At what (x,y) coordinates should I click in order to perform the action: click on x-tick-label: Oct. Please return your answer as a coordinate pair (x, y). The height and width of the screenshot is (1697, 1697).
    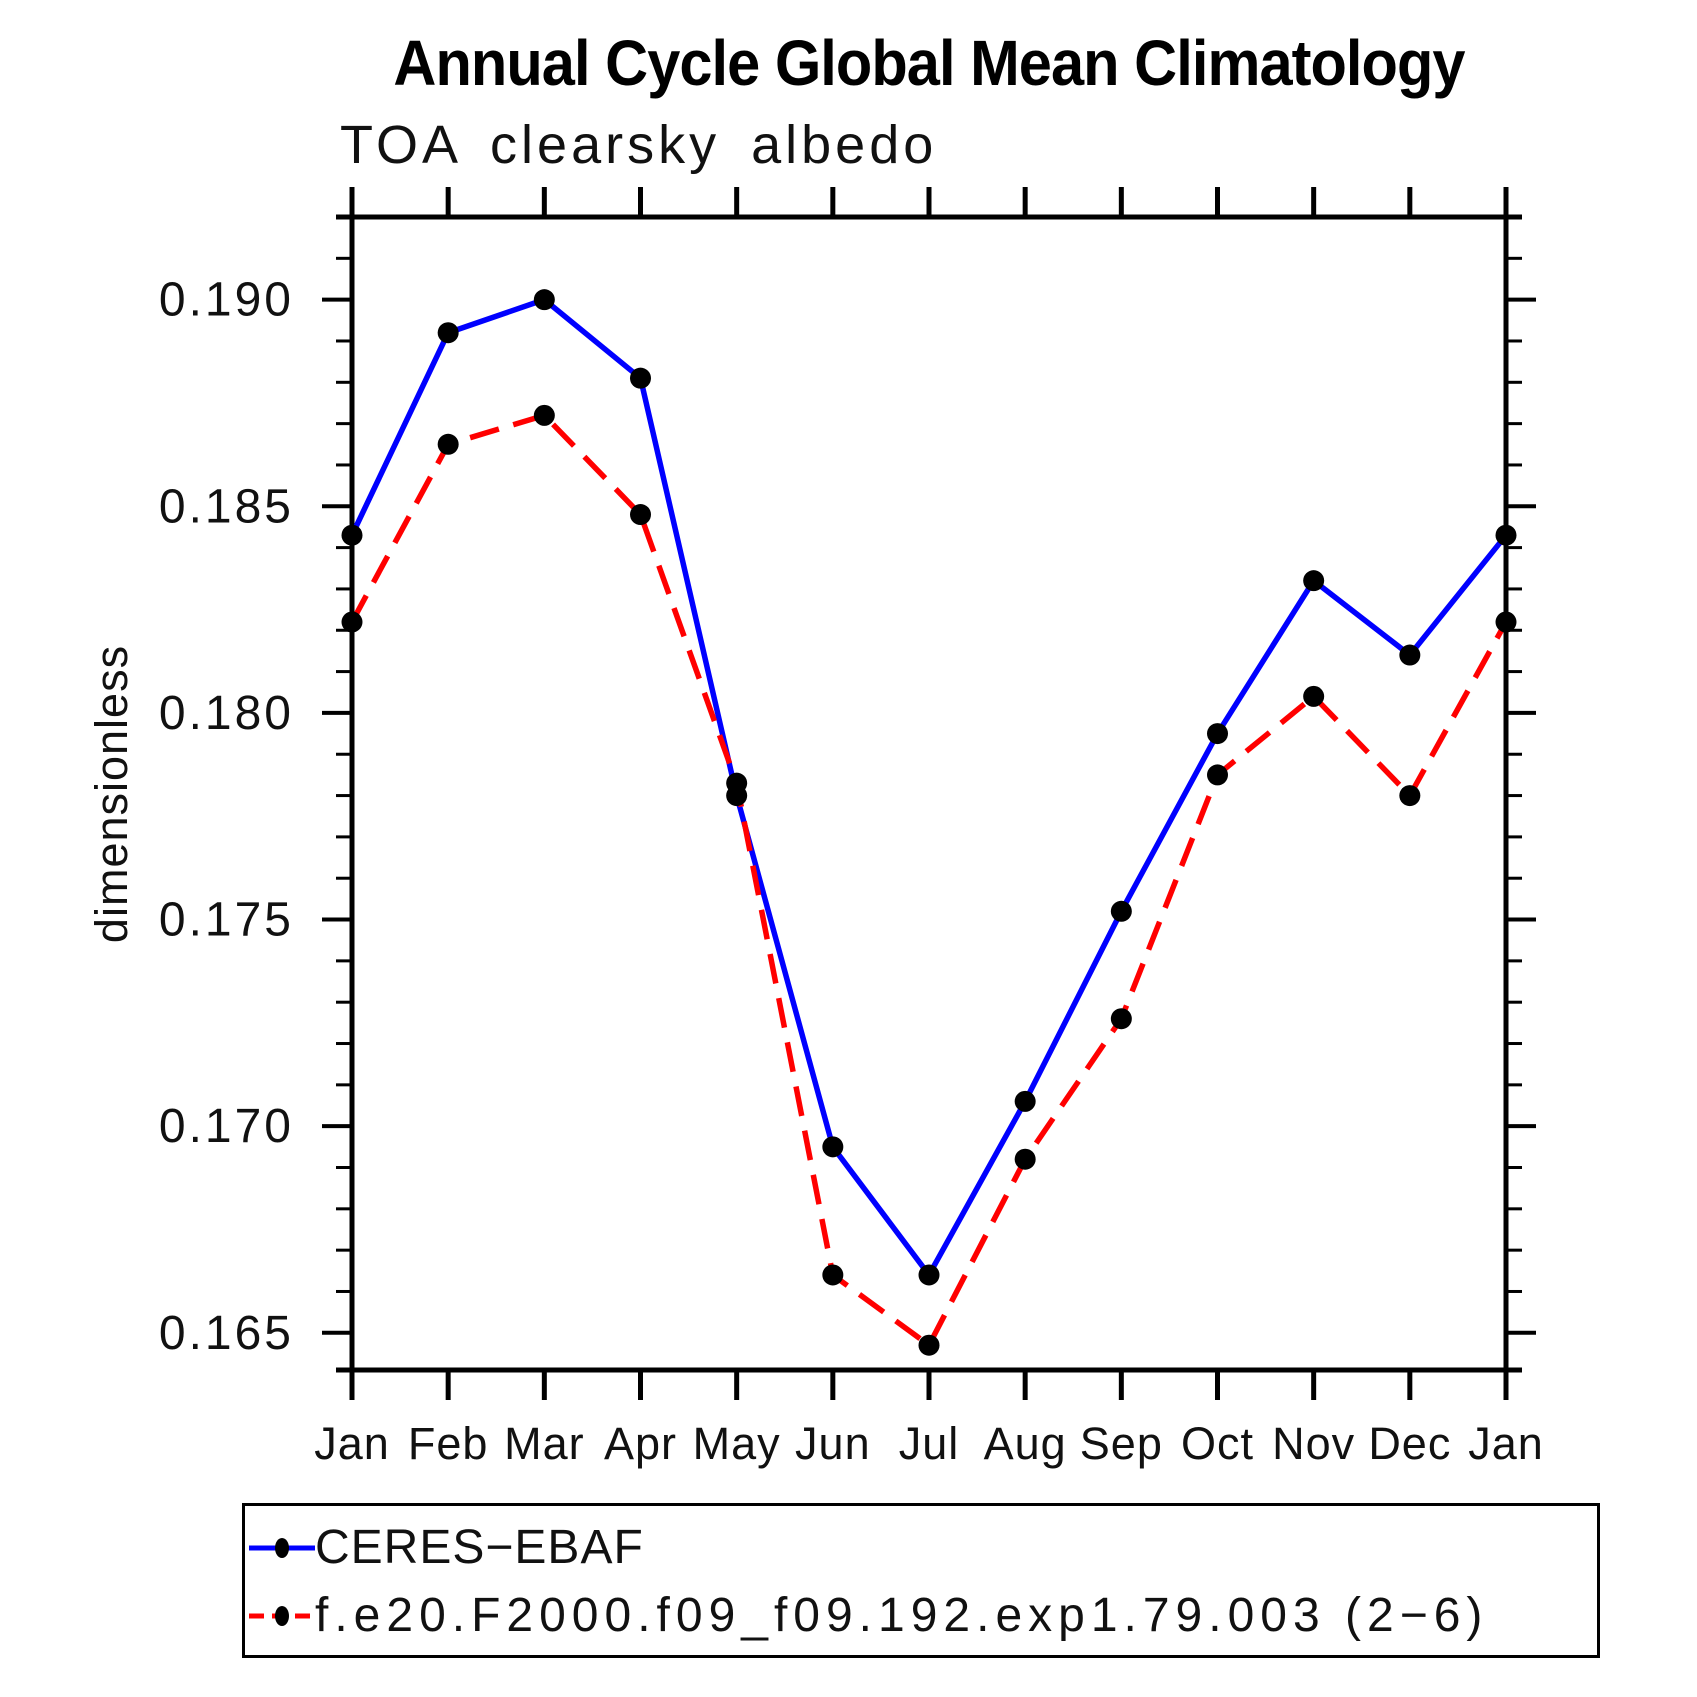
    Looking at the image, I should click on (1217, 1443).